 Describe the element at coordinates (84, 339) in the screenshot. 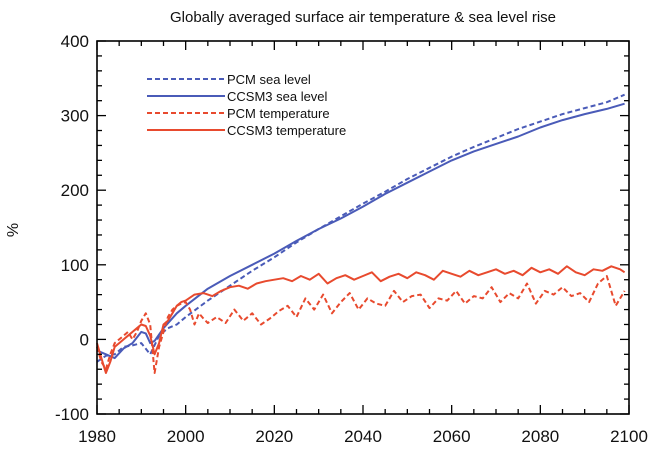

I see `y-tick-label: 0` at that location.